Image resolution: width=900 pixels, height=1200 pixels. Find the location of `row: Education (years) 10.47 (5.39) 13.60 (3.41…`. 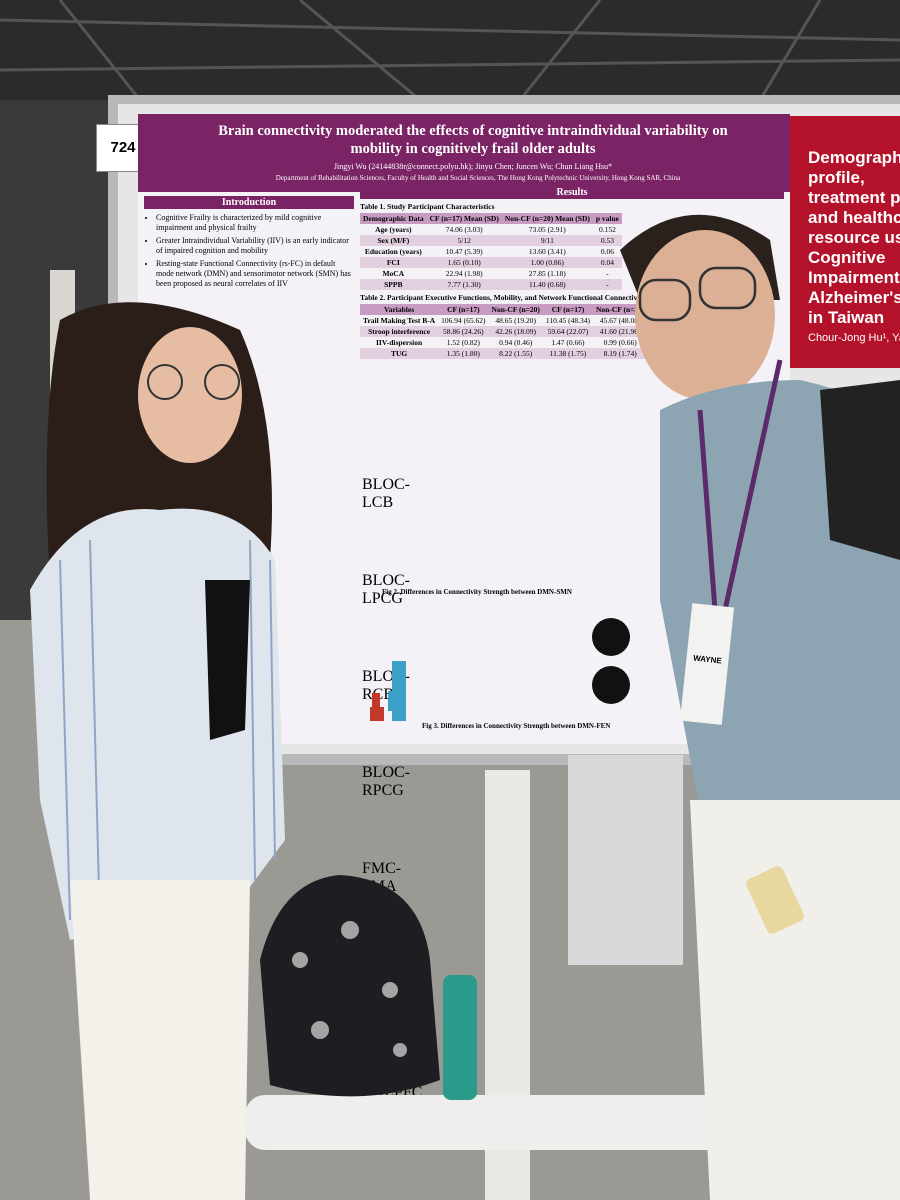

row: Education (years) 10.47 (5.39) 13.60 (3.41… is located at coordinates (491, 251).